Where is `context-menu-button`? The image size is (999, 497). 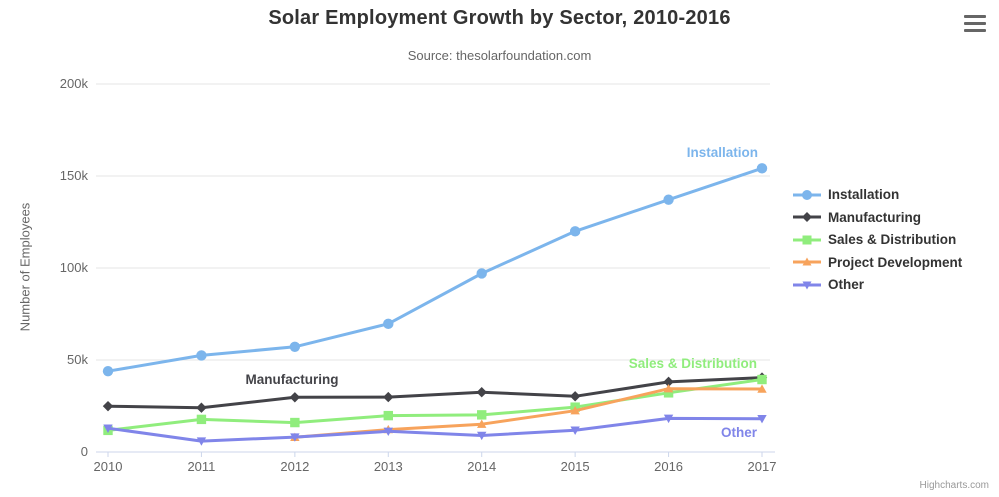
context-menu-button is located at coordinates (975, 23).